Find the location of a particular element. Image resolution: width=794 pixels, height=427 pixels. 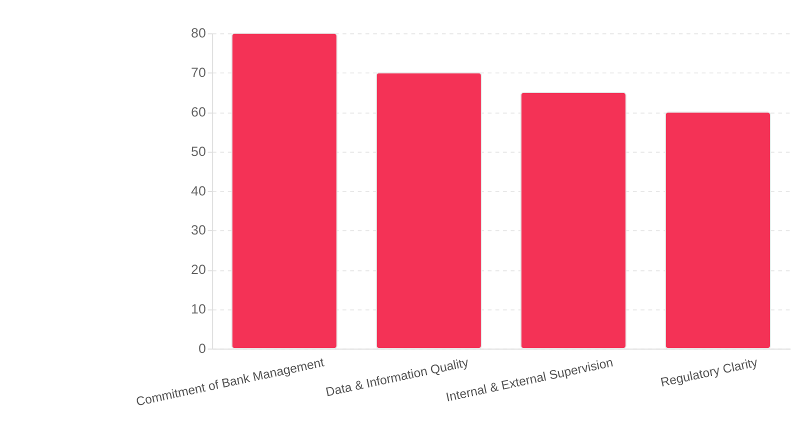

y-tick-label: 0 is located at coordinates (202, 348).